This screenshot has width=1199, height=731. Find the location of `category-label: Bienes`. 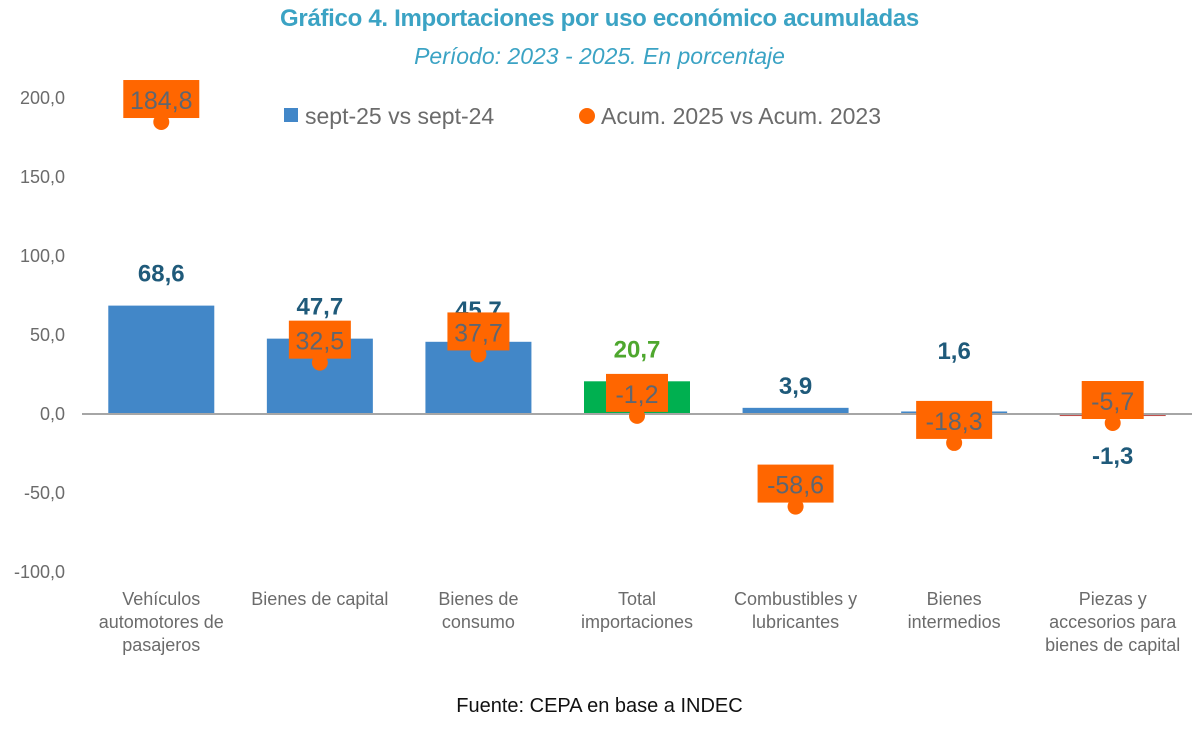

category-label: Bienes is located at coordinates (954, 599).